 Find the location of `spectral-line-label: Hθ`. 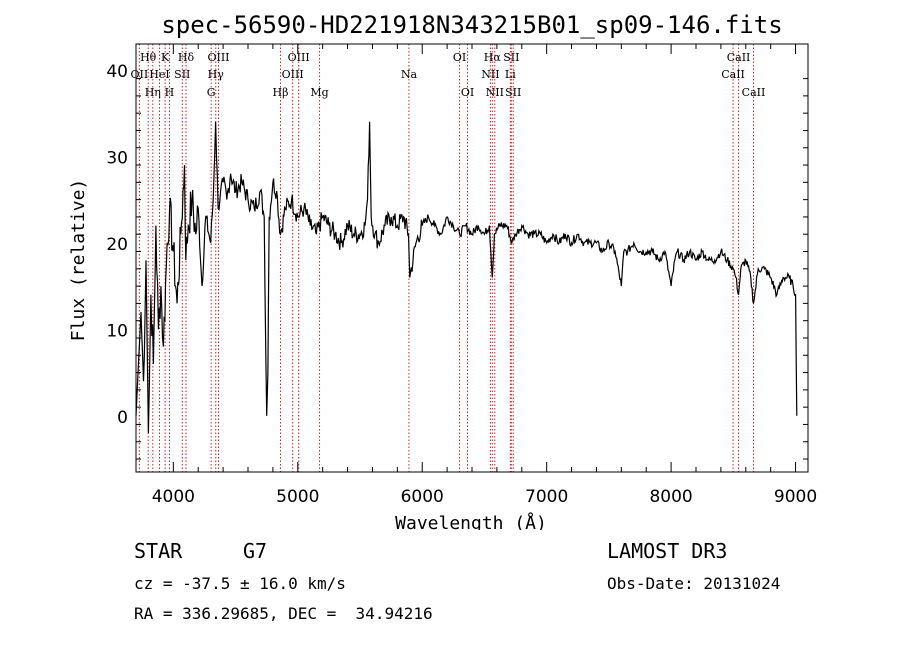

spectral-line-label: Hθ is located at coordinates (148, 57).